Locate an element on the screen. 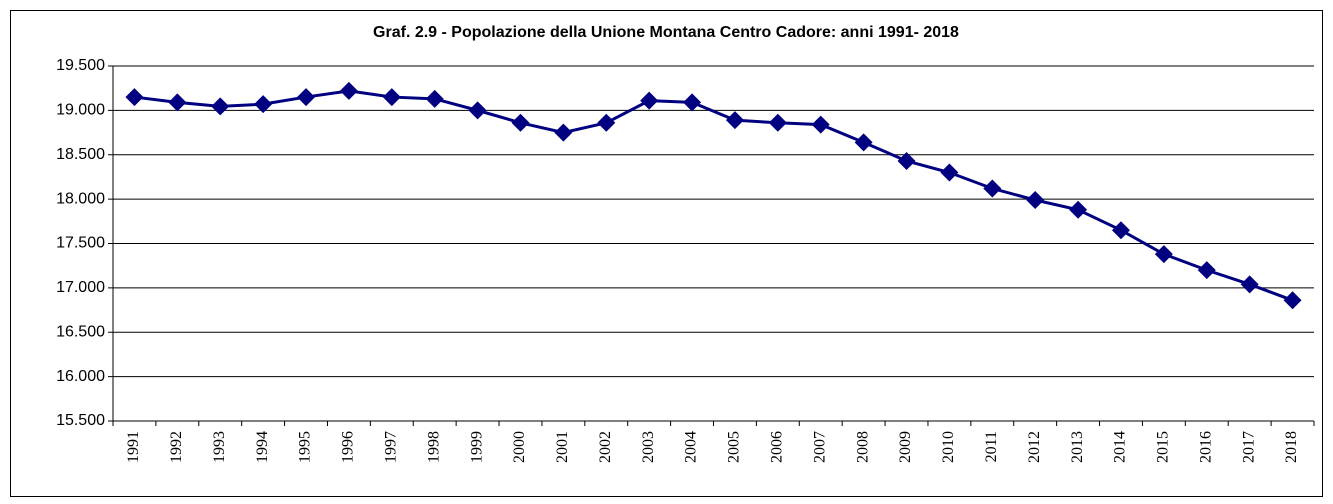  x-tick-label: 2016 is located at coordinates (1205, 447).